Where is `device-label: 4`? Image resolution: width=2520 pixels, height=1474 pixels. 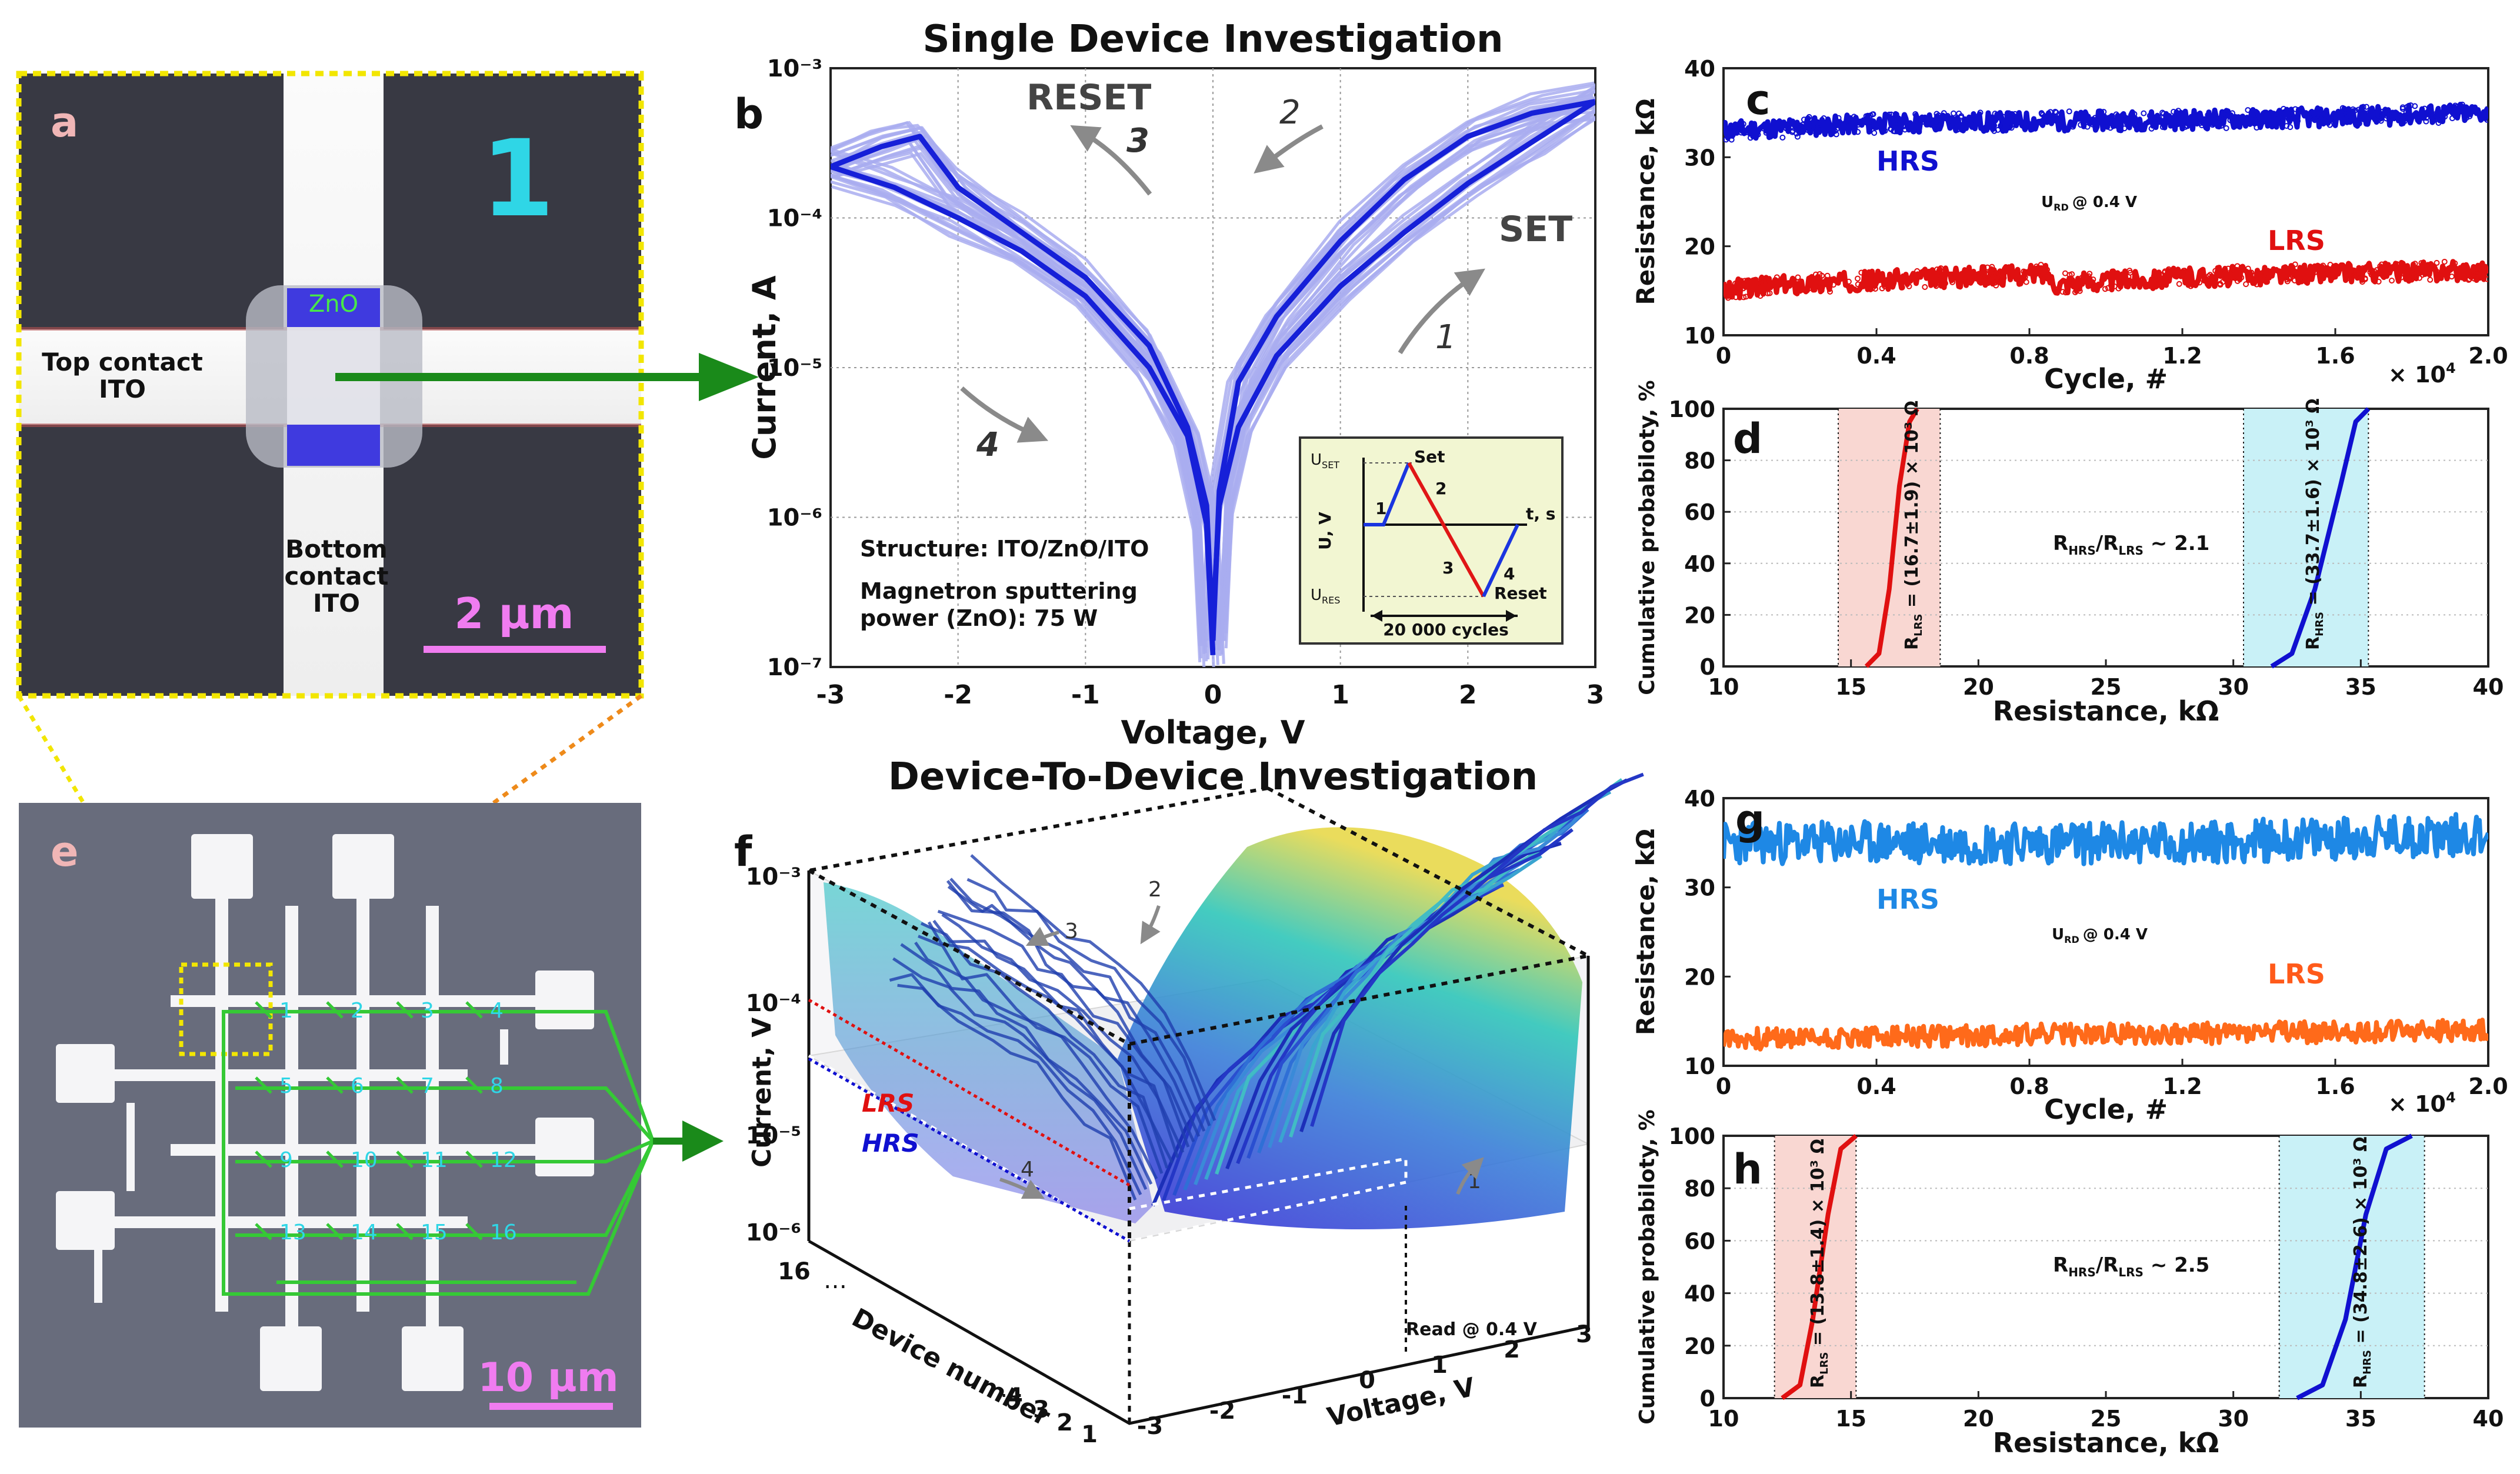
device-label: 4 is located at coordinates (497, 1011).